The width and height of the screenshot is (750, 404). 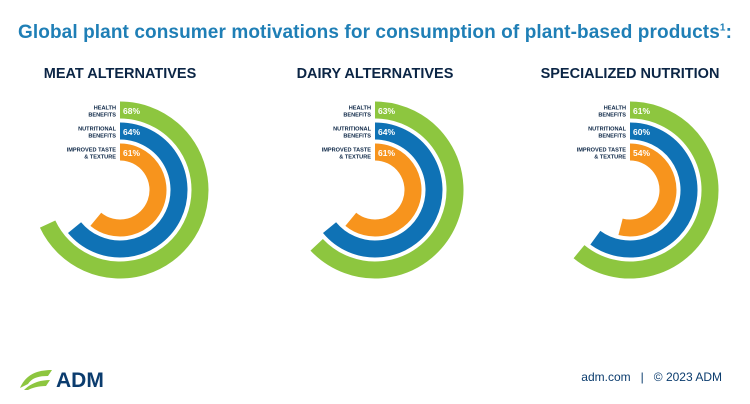 What do you see at coordinates (131, 111) in the screenshot?
I see `value-label-health-benefits: 68%` at bounding box center [131, 111].